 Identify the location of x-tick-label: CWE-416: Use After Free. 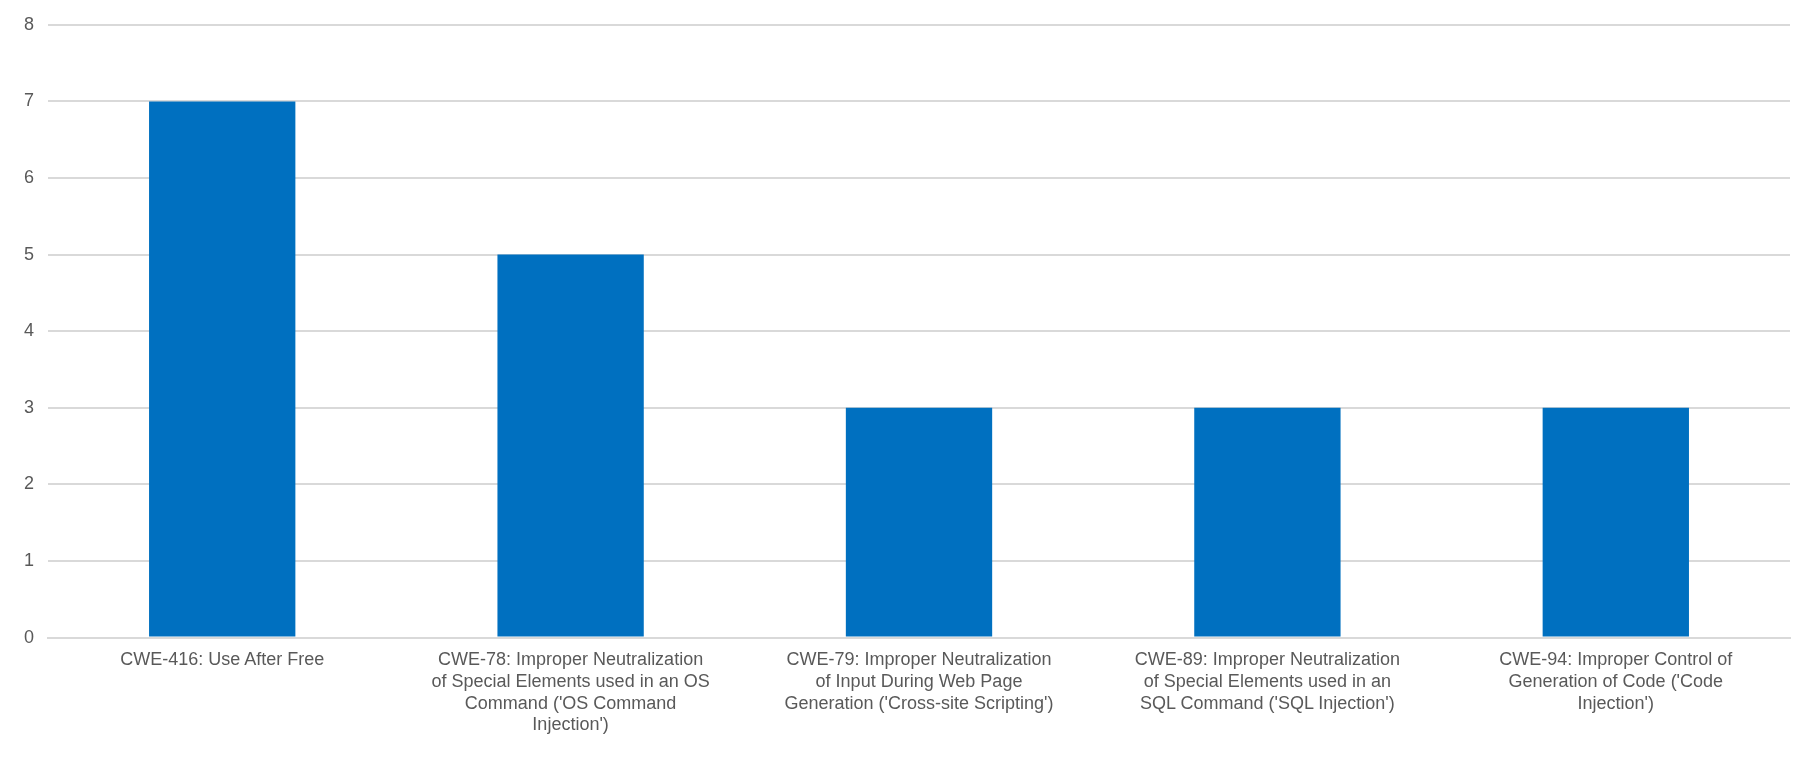
(222, 659).